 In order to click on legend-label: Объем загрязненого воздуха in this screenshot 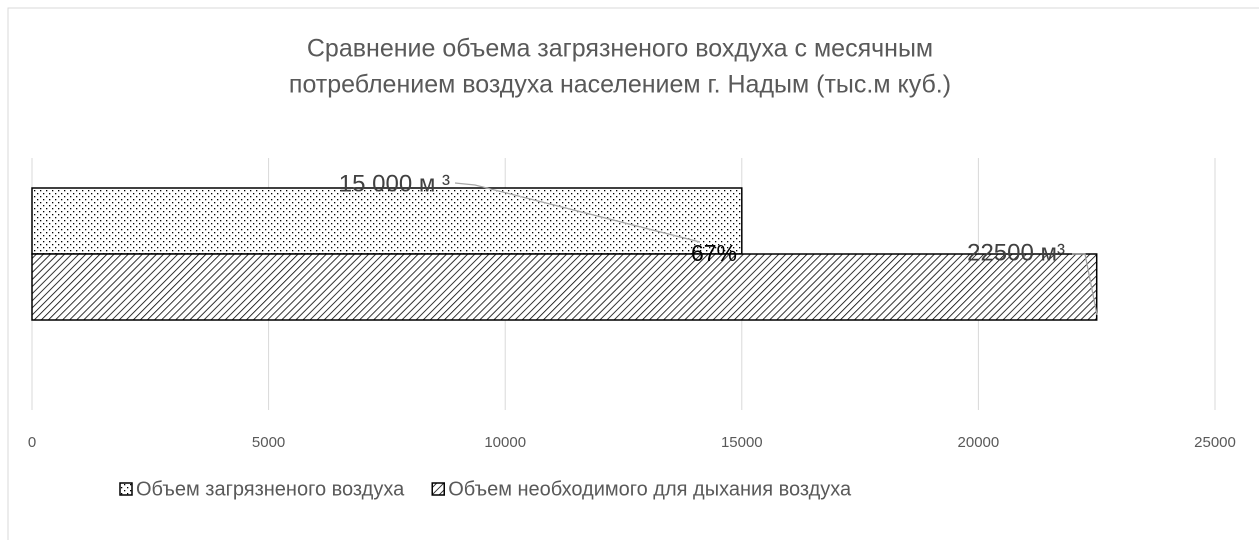, I will do `click(270, 489)`.